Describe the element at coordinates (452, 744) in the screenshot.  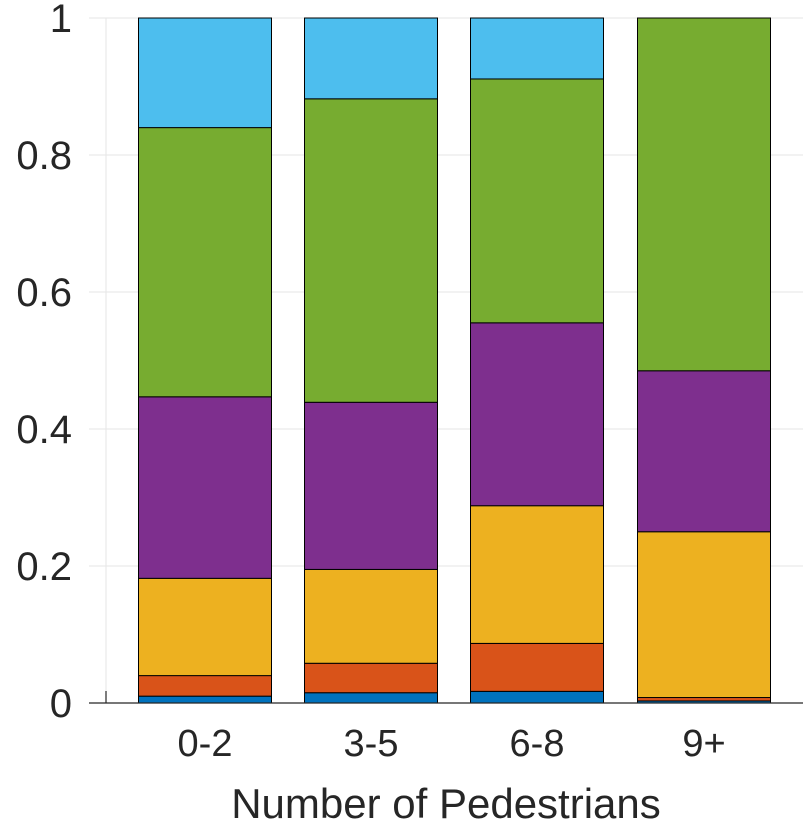
I see `x-tick-labels: 0-2 3-5 6-8 9+` at that location.